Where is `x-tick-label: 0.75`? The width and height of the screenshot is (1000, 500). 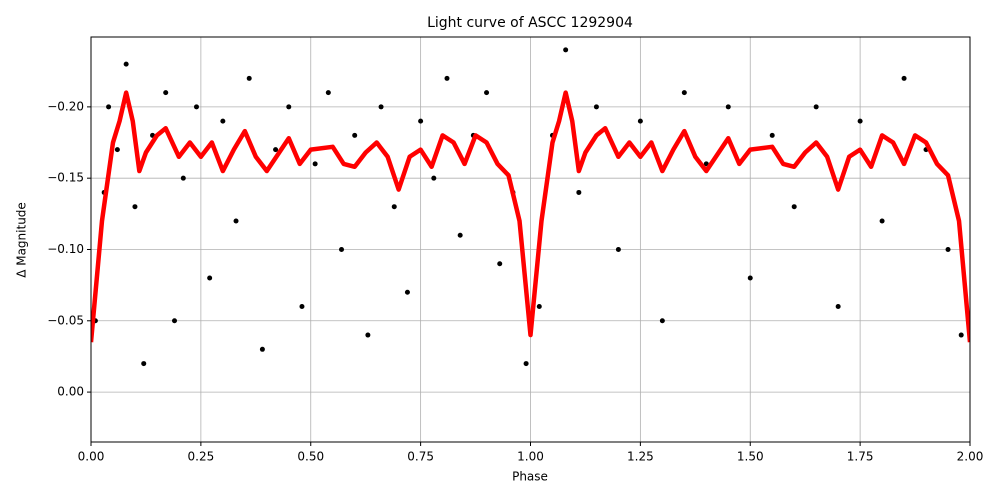 x-tick-label: 0.75 is located at coordinates (420, 457).